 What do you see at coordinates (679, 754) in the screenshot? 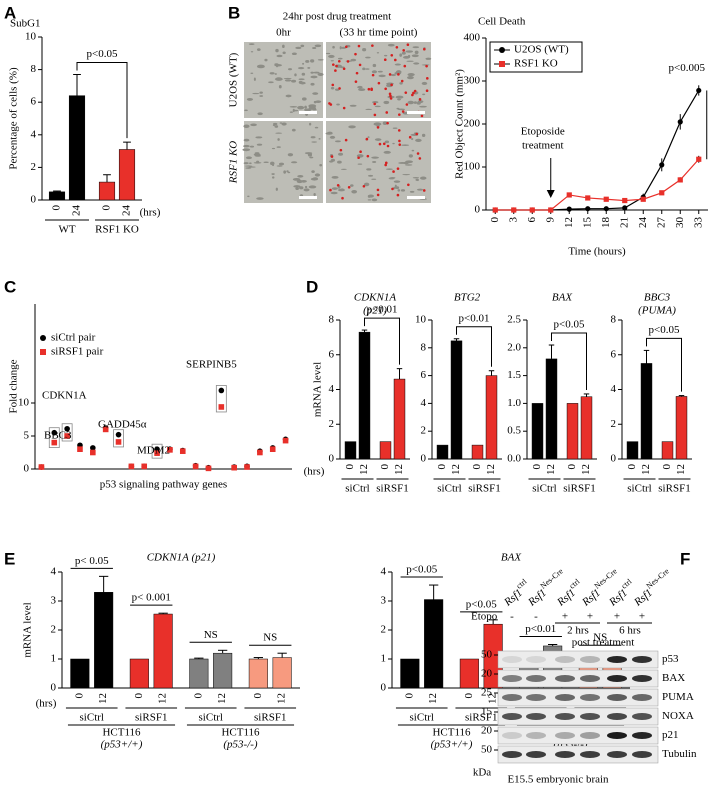
I see `band-label: Tubulin` at bounding box center [679, 754].